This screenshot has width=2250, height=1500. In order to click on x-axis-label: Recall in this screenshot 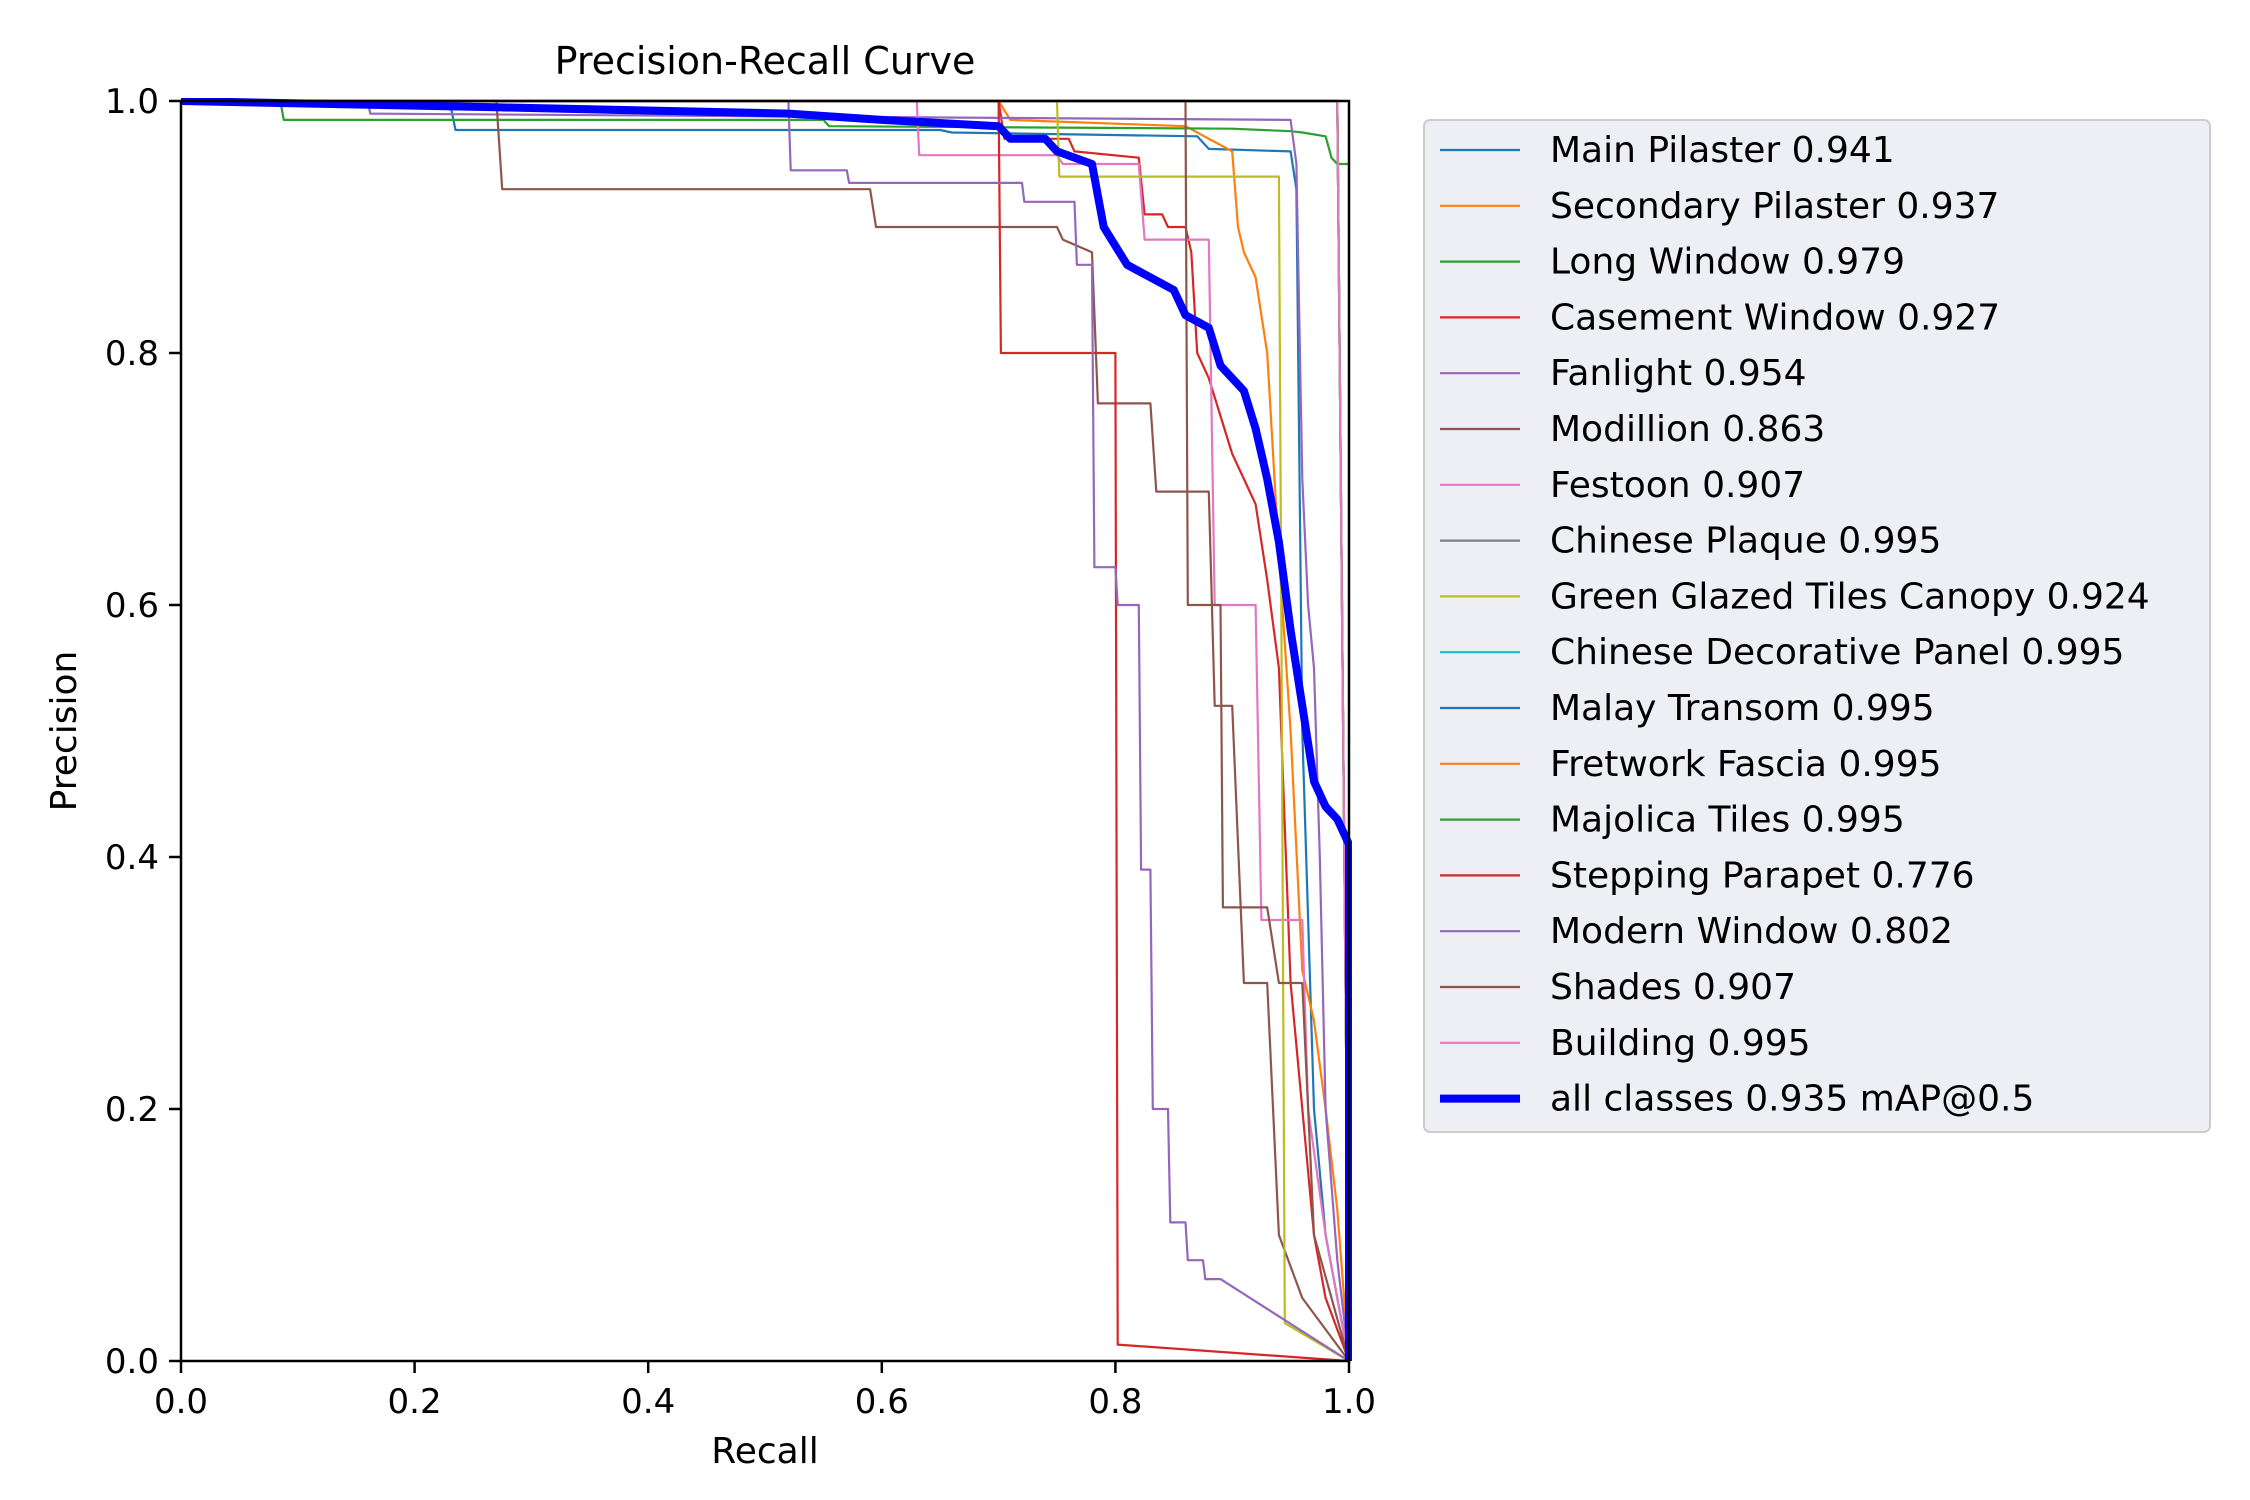, I will do `click(764, 1451)`.